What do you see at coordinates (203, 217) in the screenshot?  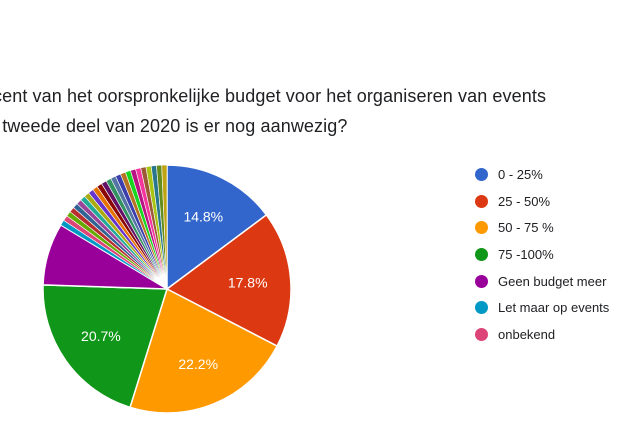 I see `pie-slice-data-label: 14.8%` at bounding box center [203, 217].